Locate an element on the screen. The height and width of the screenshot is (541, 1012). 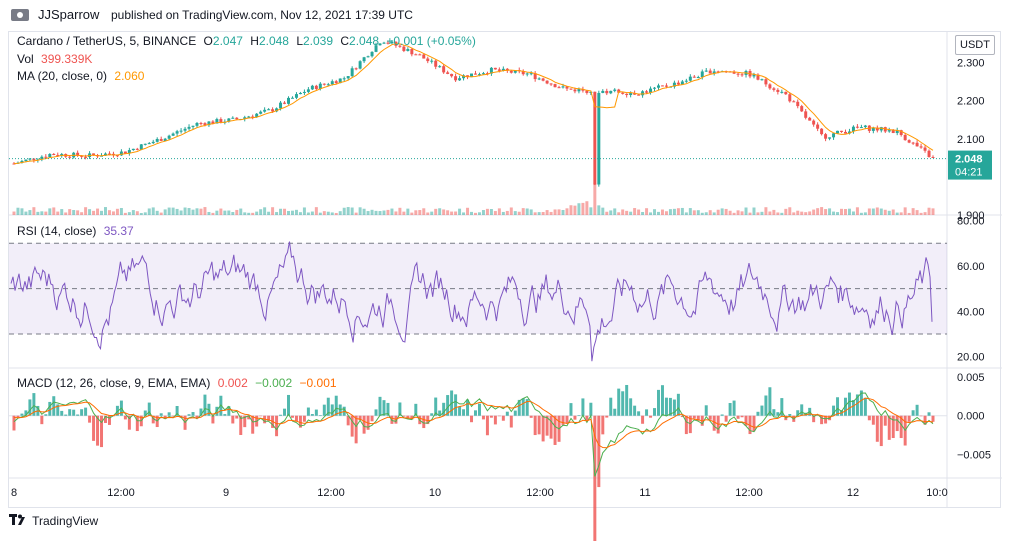
bar-countdown: 04:21 is located at coordinates (969, 173).